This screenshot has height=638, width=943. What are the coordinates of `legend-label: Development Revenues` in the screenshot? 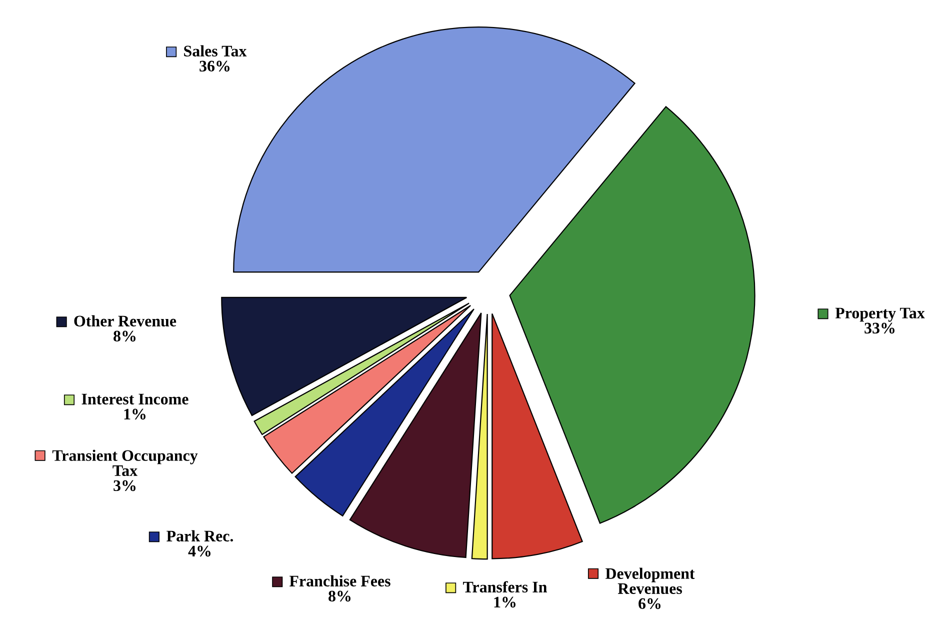 It's located at (650, 581).